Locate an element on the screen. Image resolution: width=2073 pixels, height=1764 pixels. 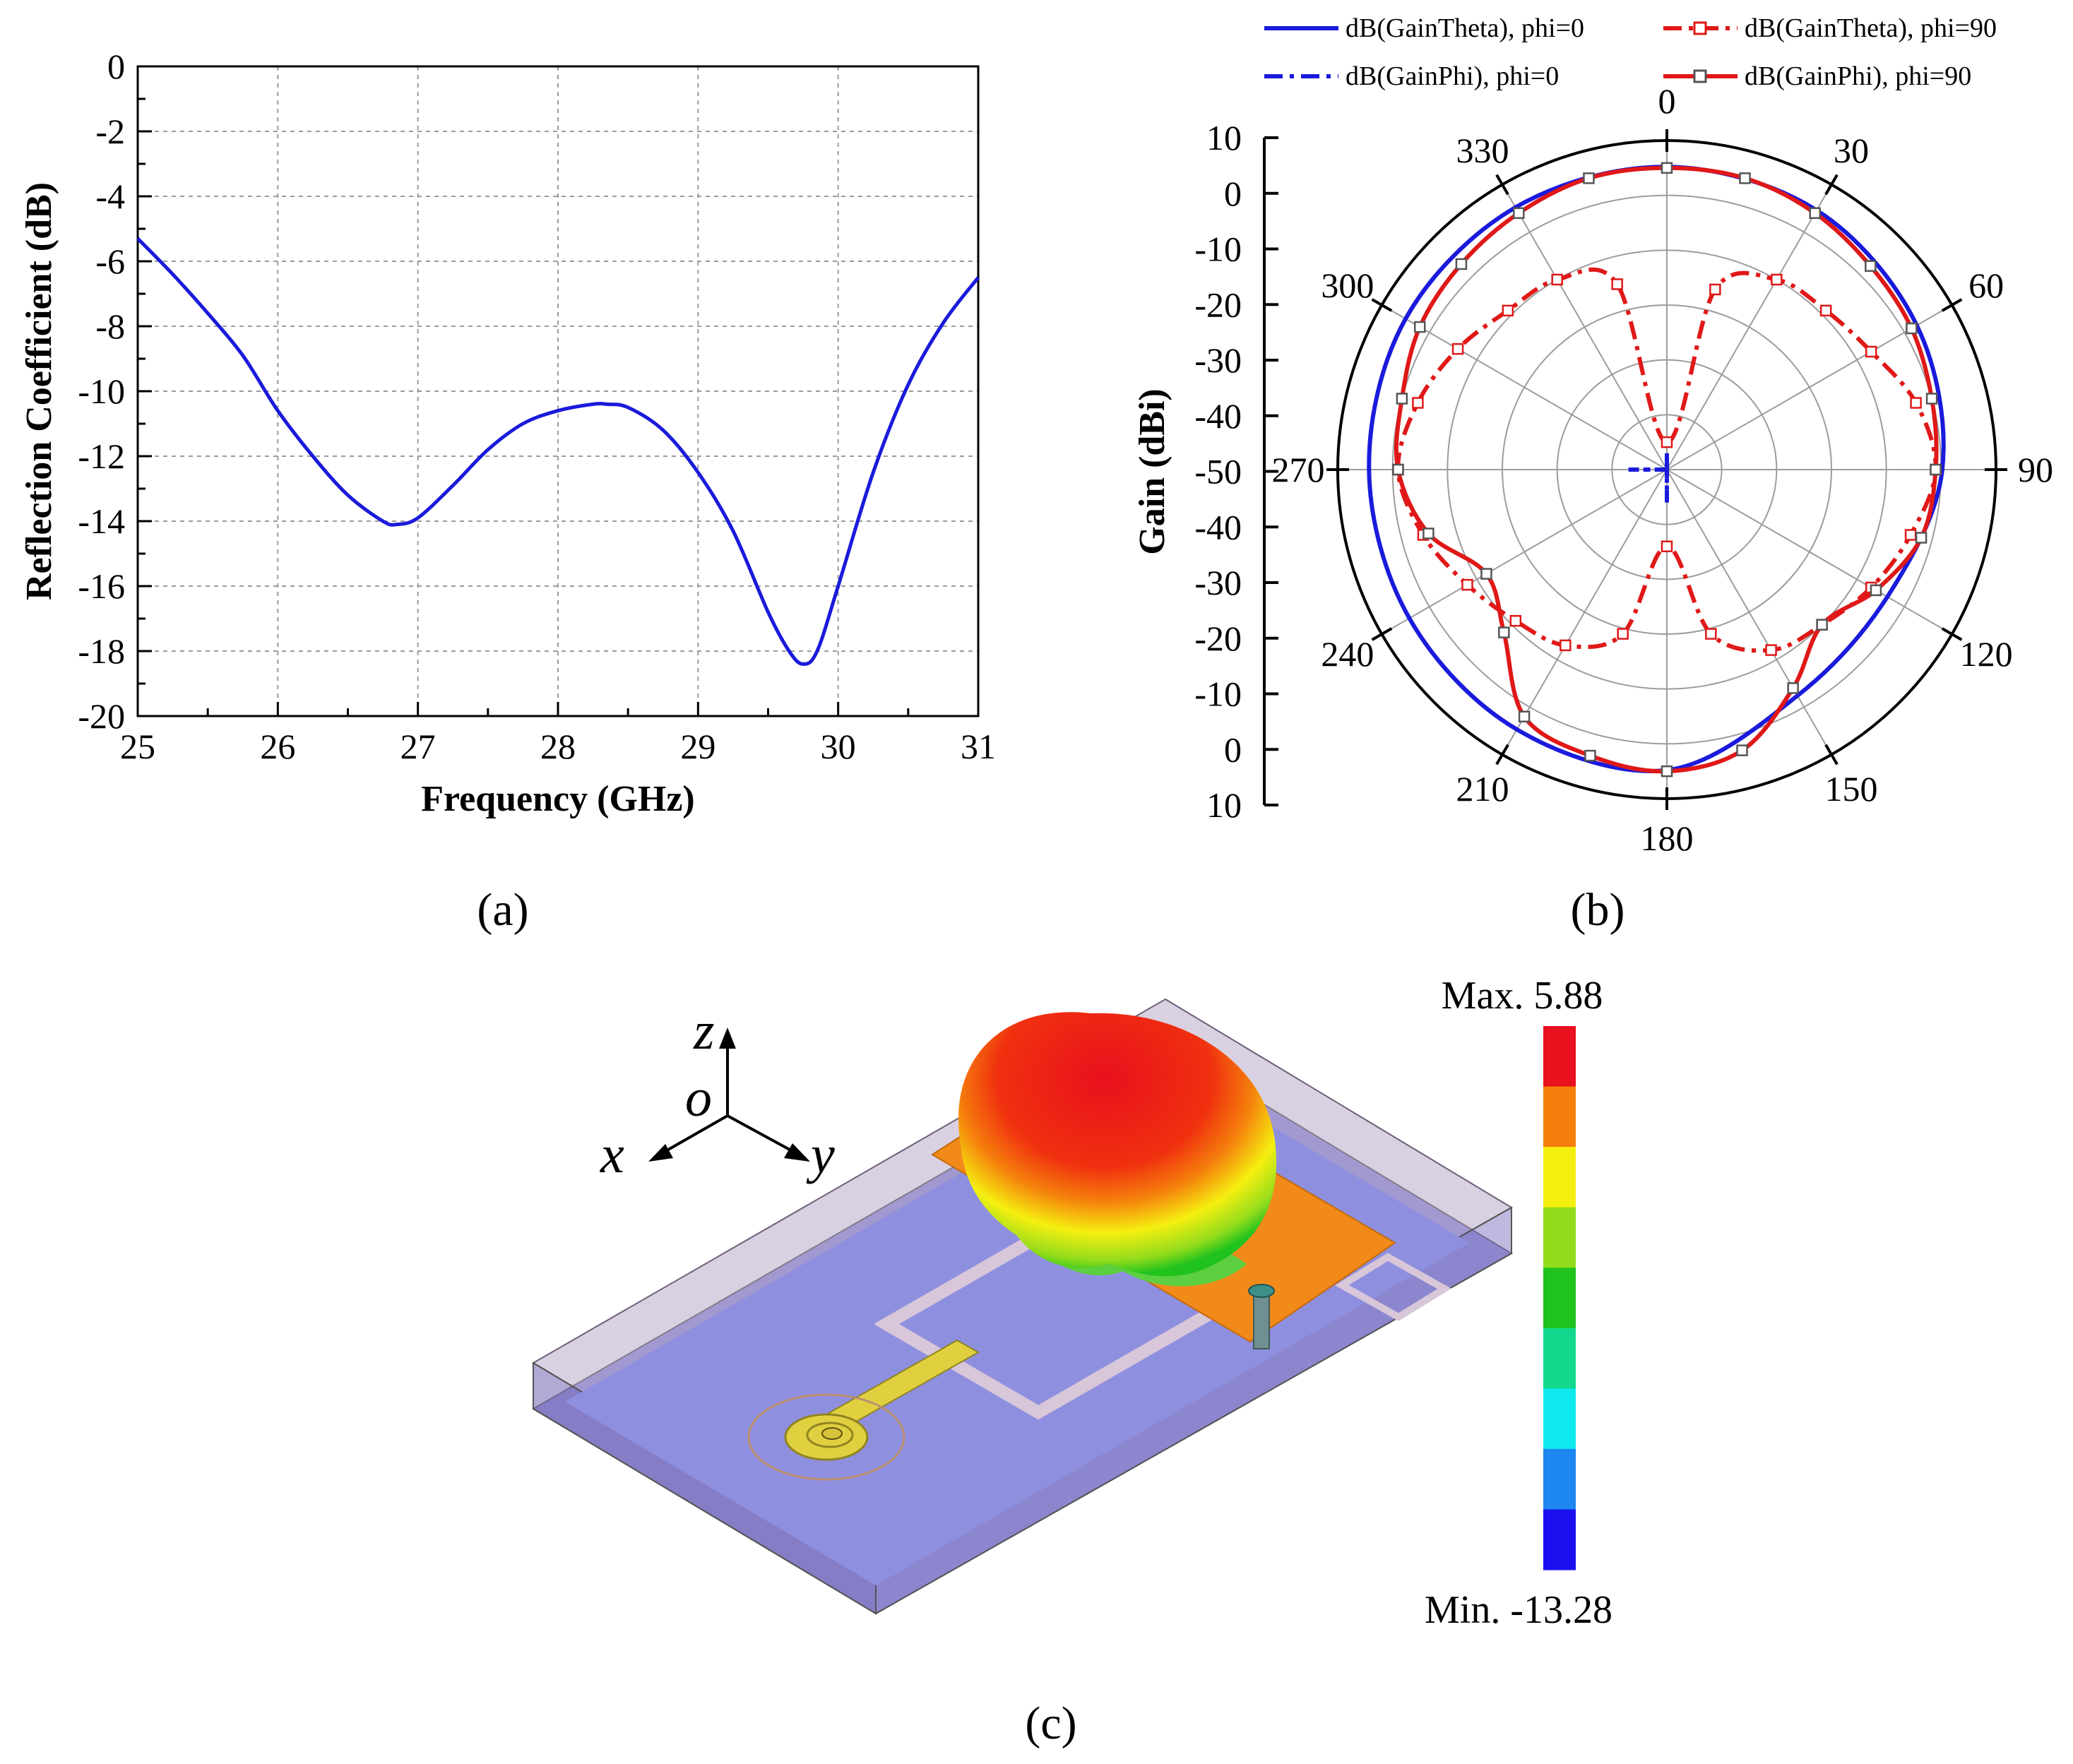
x-tick-label: 26 is located at coordinates (277, 746).